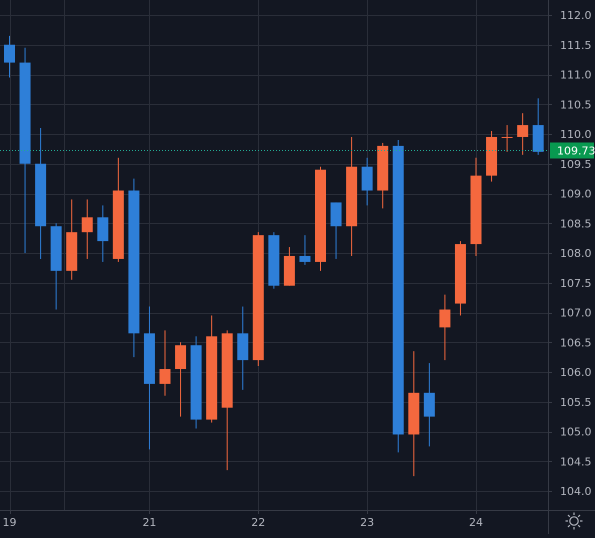 Image resolution: width=595 pixels, height=538 pixels. Describe the element at coordinates (576, 342) in the screenshot. I see `y-tick-label: 106.5` at that location.